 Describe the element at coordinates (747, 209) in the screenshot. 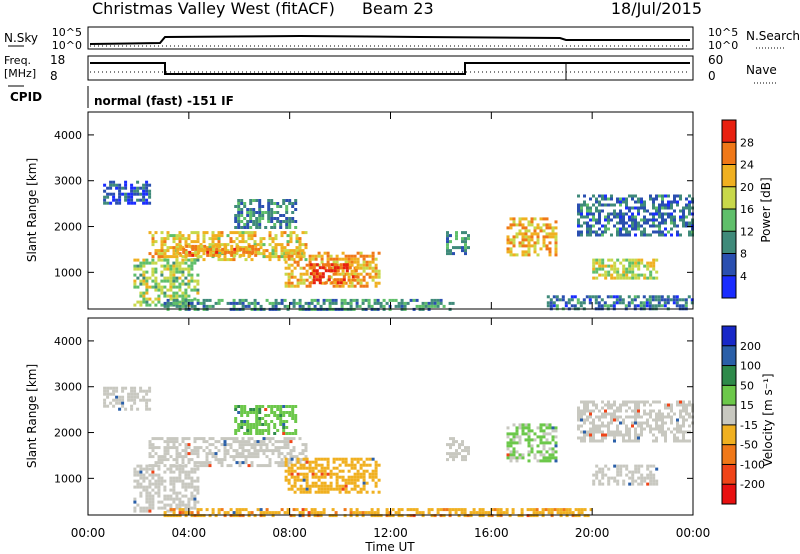

I see `power-colorbar-tick-label: 16` at that location.